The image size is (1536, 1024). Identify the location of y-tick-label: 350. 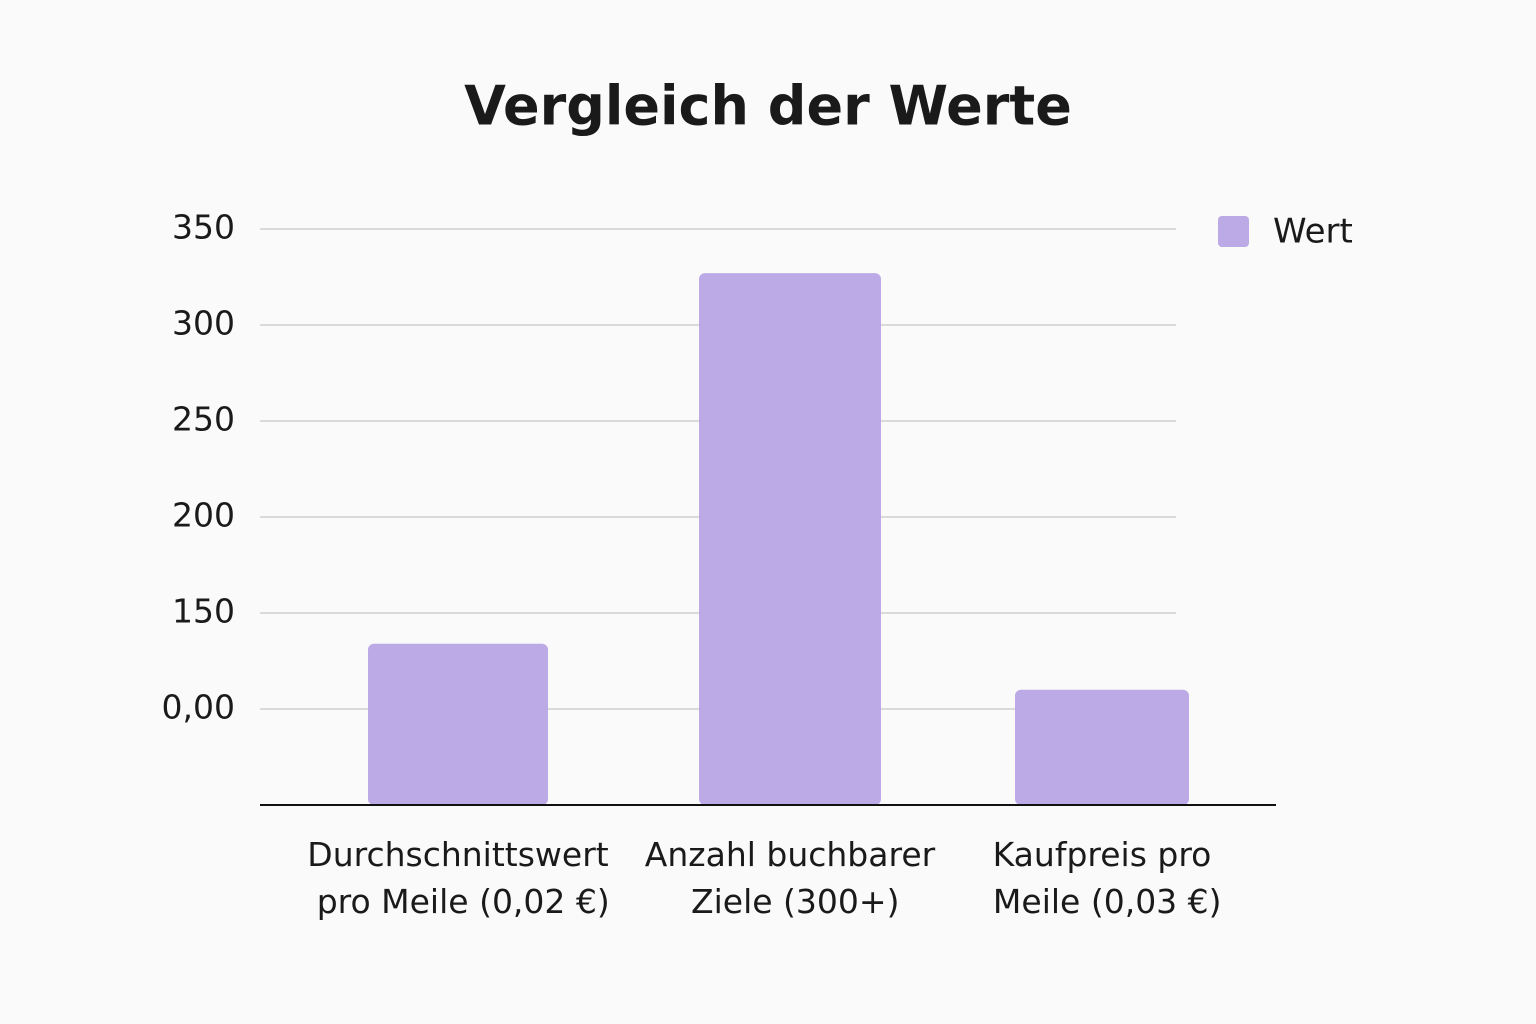
(203, 227).